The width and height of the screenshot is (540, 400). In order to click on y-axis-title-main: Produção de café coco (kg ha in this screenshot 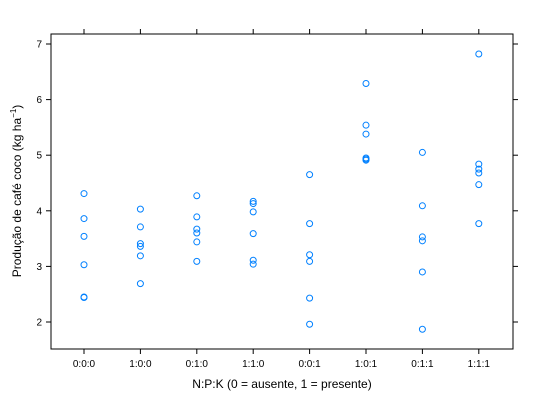, I will do `click(17, 198)`.